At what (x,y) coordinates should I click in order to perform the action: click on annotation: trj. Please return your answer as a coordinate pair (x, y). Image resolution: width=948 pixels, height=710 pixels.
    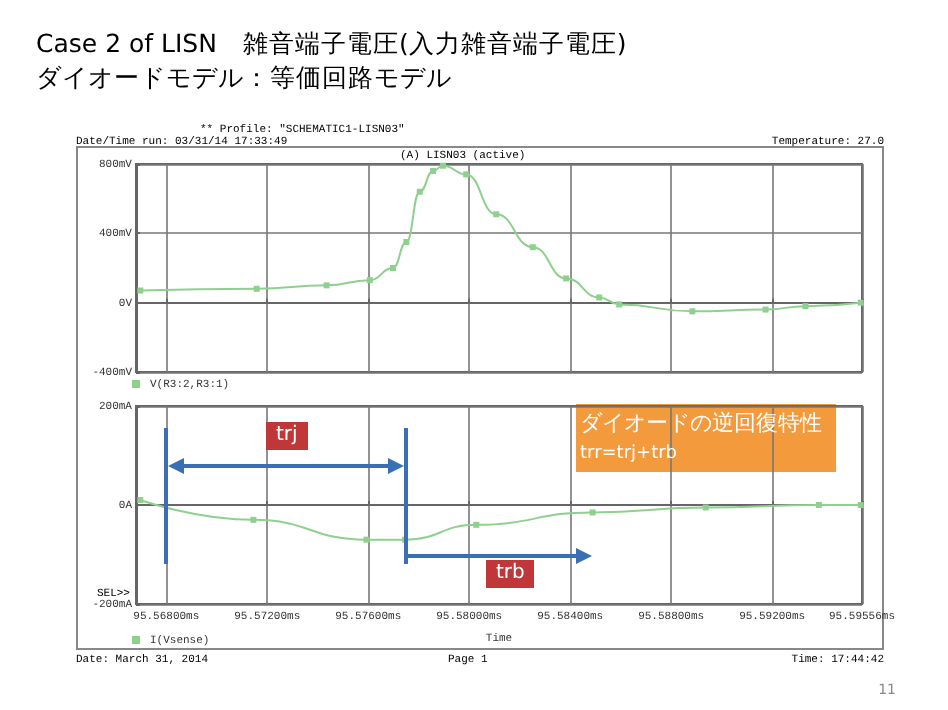
    Looking at the image, I should click on (287, 436).